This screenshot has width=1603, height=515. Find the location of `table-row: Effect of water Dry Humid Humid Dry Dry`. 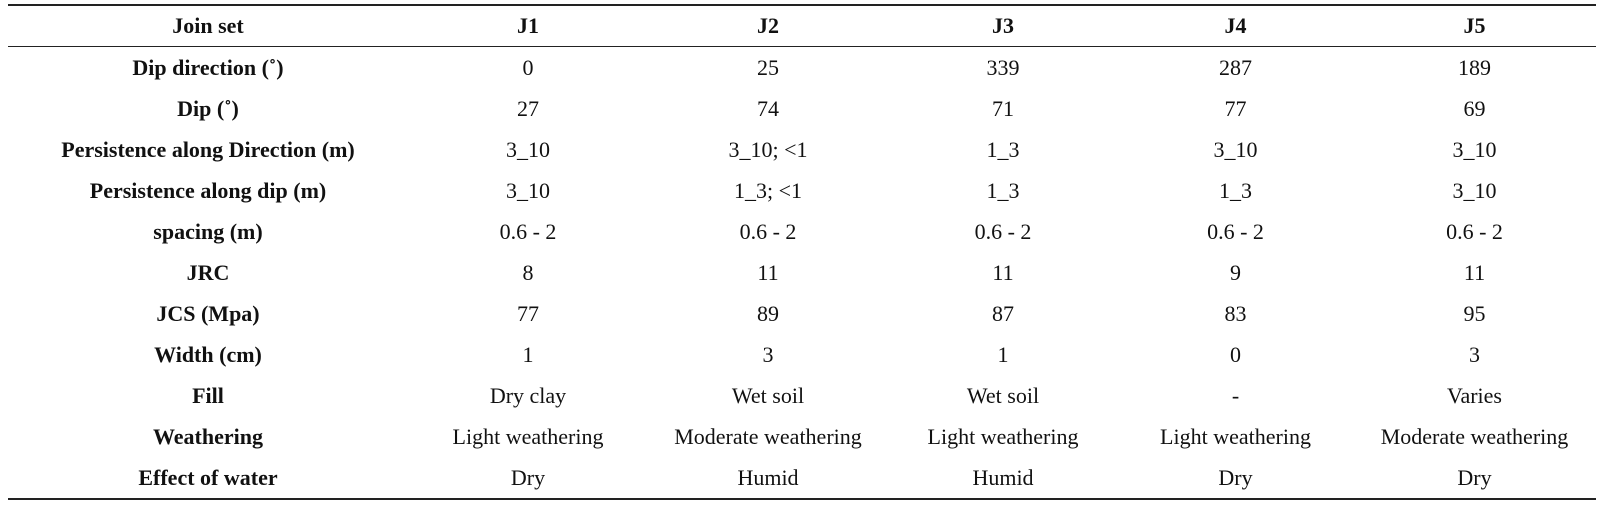

table-row: Effect of water Dry Humid Humid Dry Dry is located at coordinates (802, 478).